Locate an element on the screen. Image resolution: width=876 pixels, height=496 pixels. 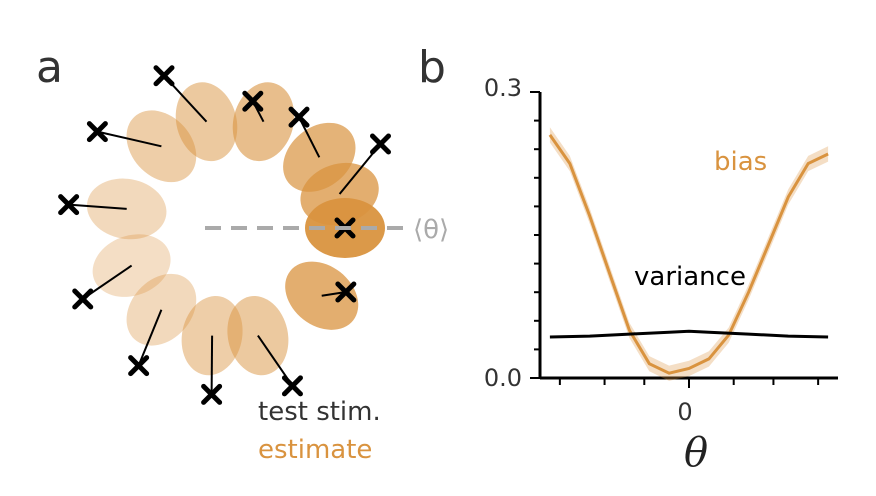
series-label-variance: variance is located at coordinates (690, 277).